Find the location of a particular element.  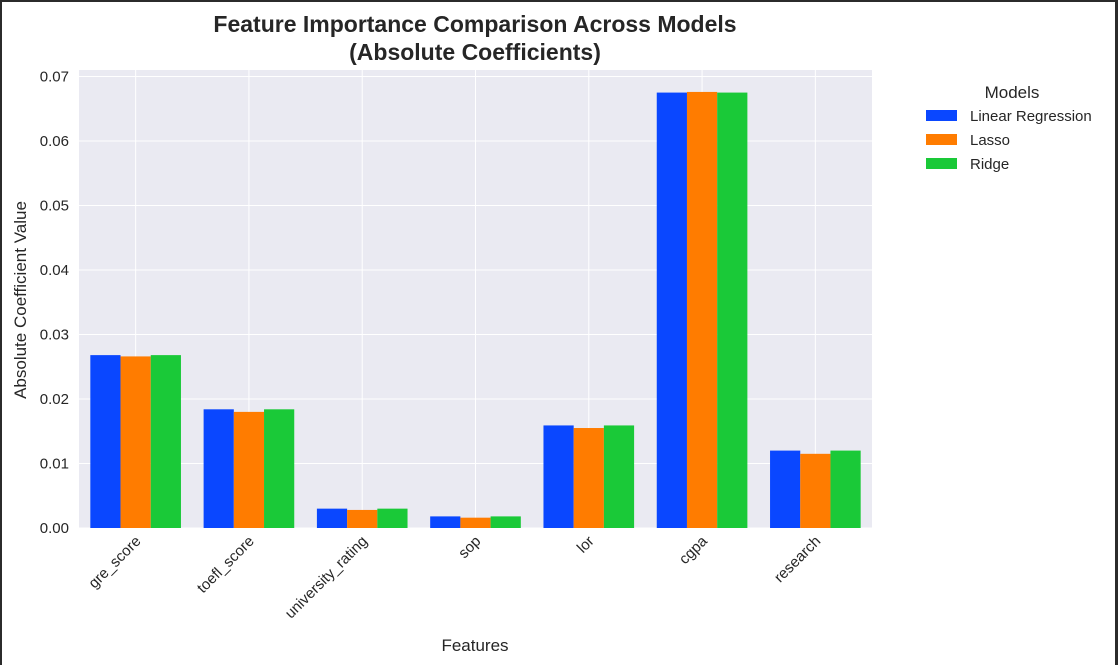

bar-linear-regression-sop is located at coordinates (445, 522).